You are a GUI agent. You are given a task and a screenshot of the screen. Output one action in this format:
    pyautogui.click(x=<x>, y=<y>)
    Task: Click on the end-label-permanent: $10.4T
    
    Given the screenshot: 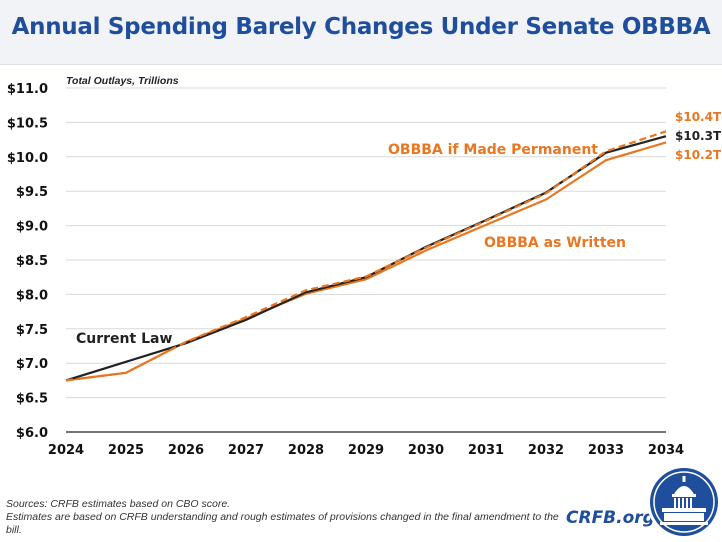 What is the action you would take?
    pyautogui.click(x=698, y=117)
    